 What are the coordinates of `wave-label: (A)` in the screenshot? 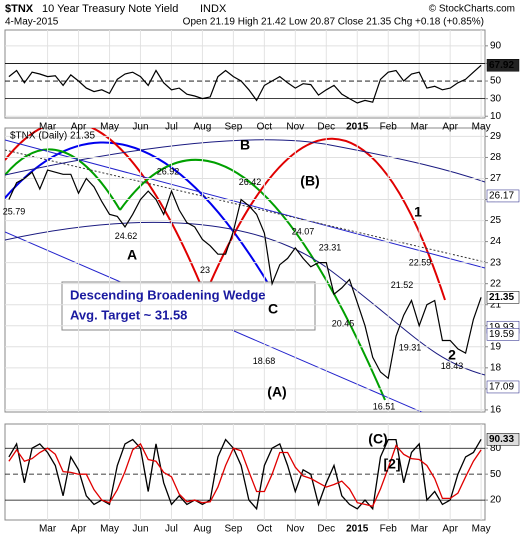 It's located at (276, 392).